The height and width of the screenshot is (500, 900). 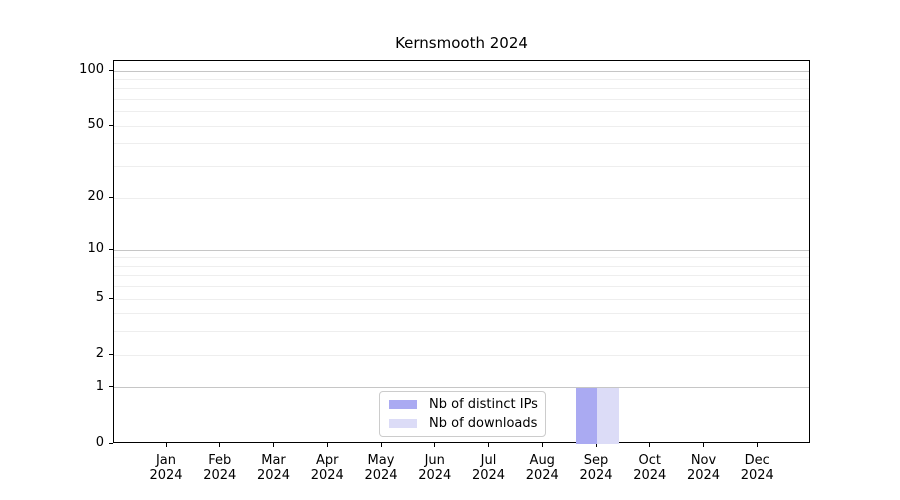 What do you see at coordinates (608, 415) in the screenshot?
I see `bar-downloads` at bounding box center [608, 415].